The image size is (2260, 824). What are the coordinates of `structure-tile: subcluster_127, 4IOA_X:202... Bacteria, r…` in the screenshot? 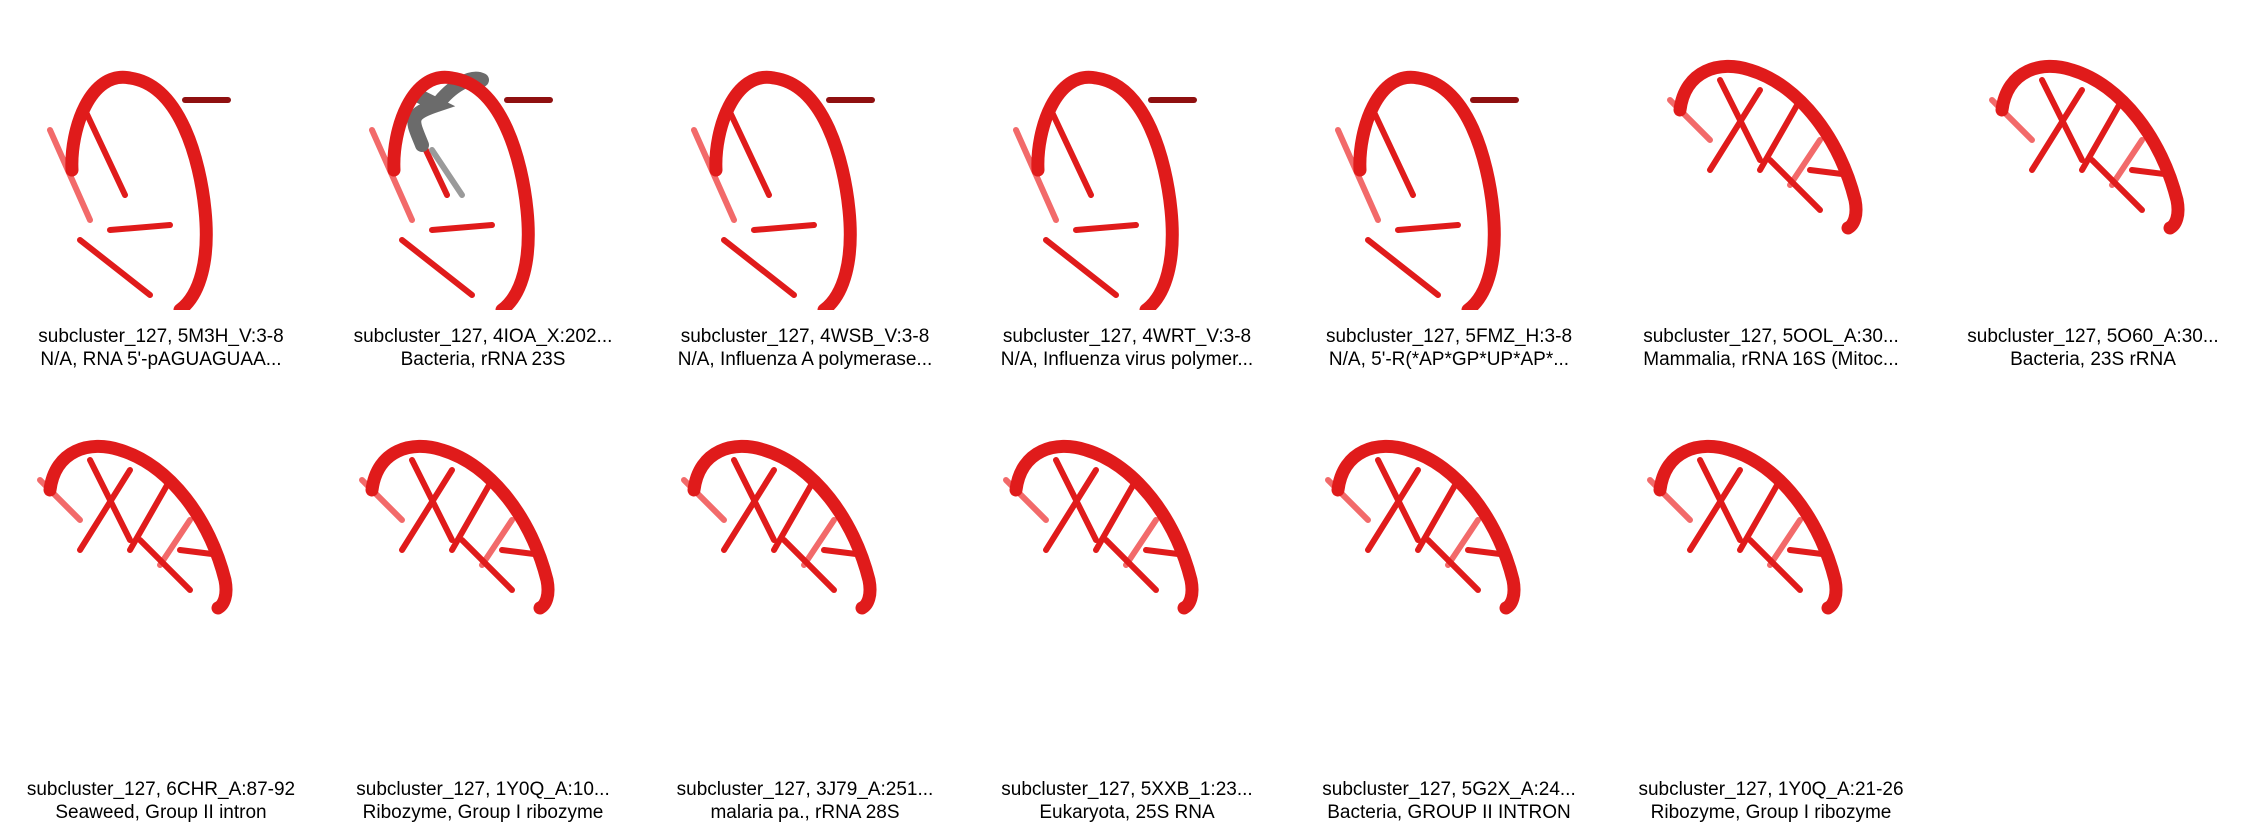 It's located at (483, 190).